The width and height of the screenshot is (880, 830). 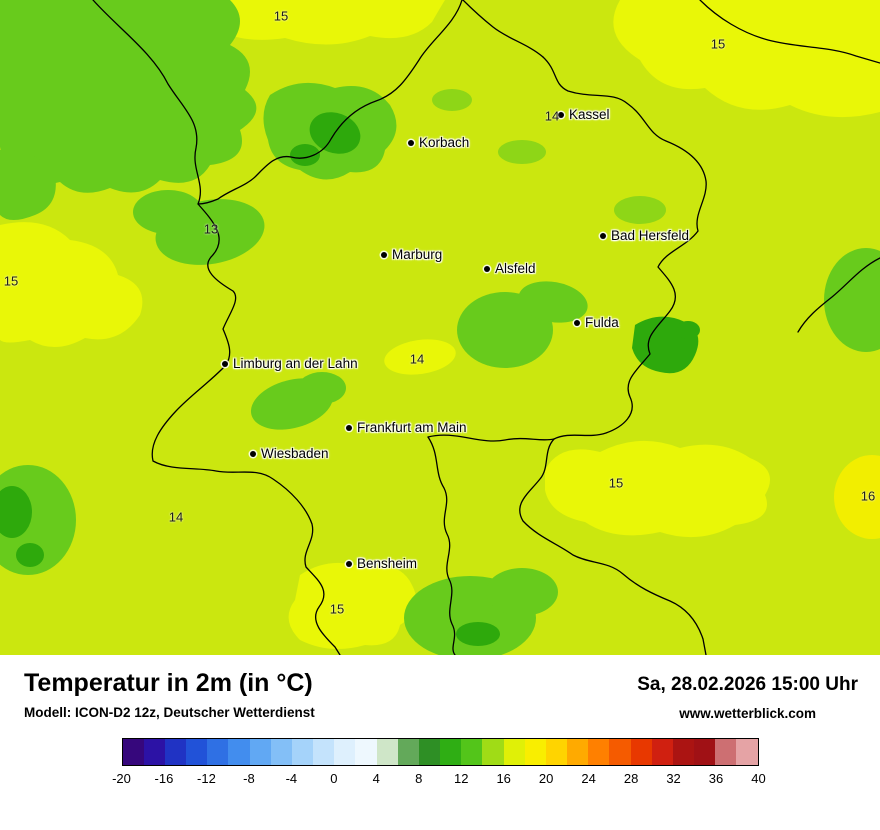 I want to click on city-label: Frankfurt am Main, so click(x=412, y=428).